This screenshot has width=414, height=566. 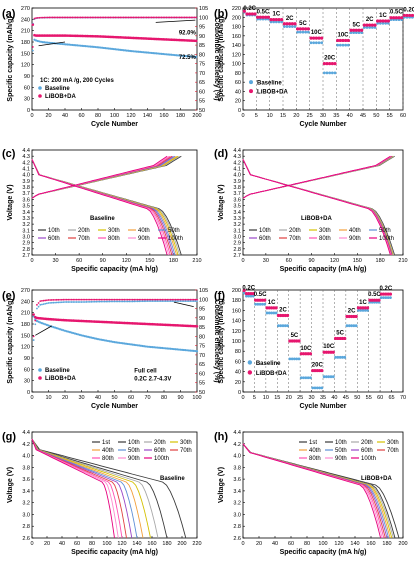 I want to click on legend-entry: 80th, so click(x=315, y=459).